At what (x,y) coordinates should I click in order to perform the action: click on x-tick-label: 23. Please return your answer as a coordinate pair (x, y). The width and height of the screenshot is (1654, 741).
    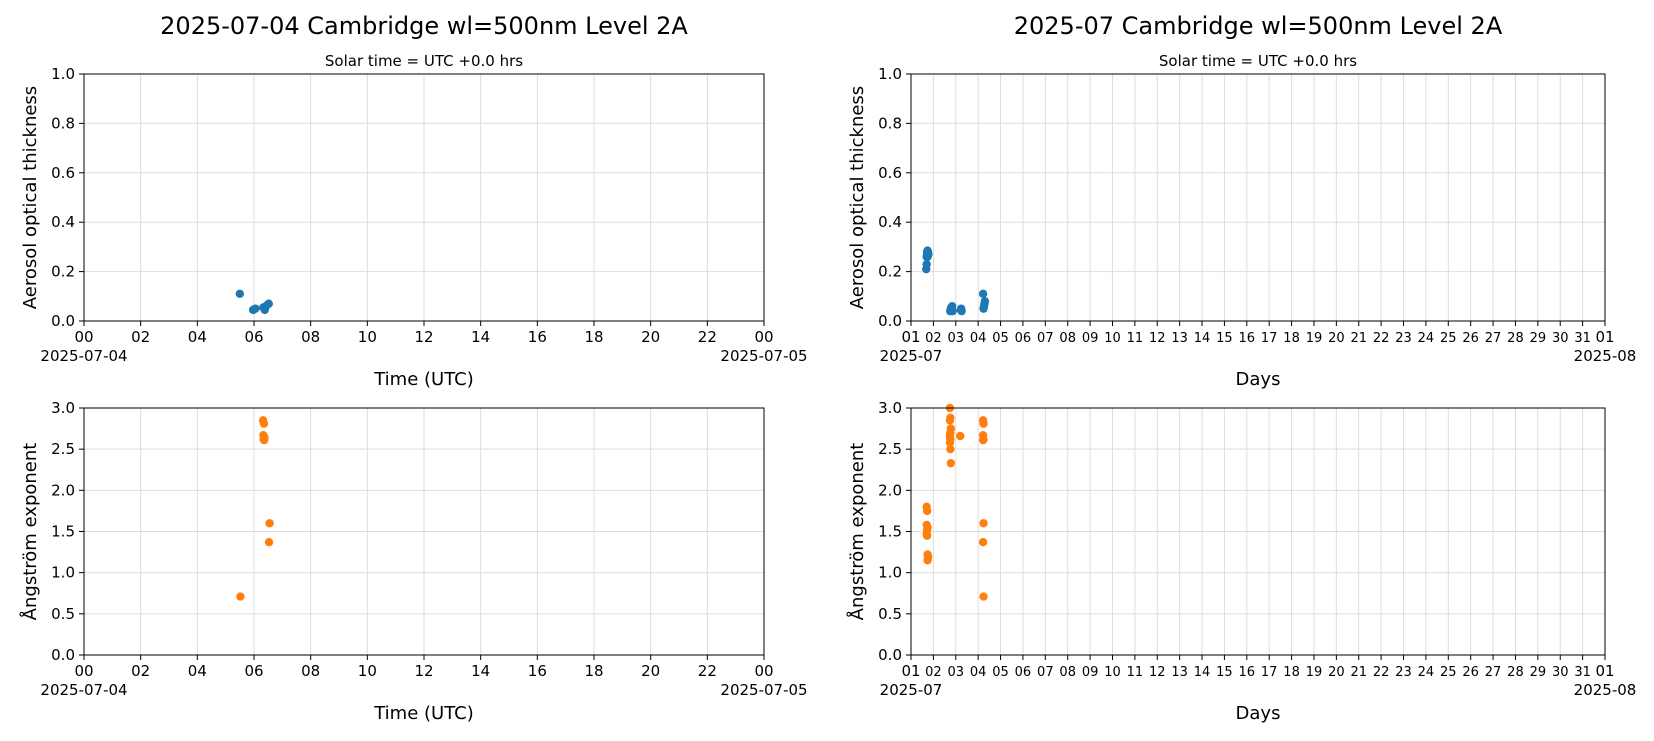
    Looking at the image, I should click on (1403, 338).